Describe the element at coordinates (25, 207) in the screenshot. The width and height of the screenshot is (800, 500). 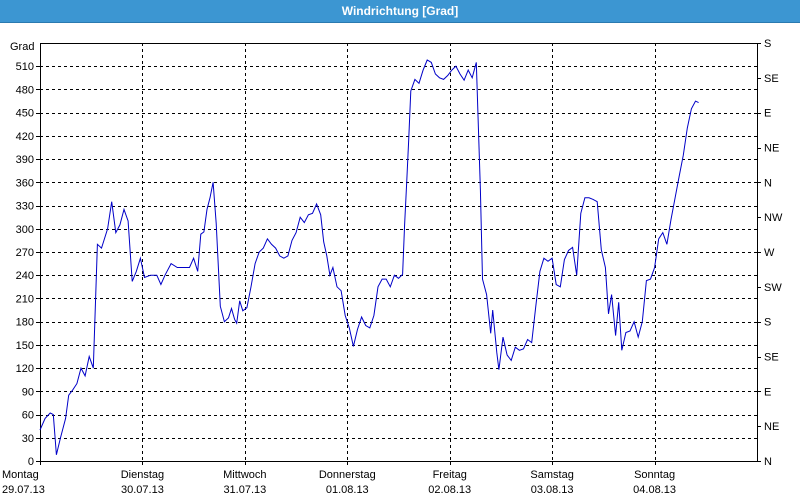
I see `y-tick-label: 330` at that location.